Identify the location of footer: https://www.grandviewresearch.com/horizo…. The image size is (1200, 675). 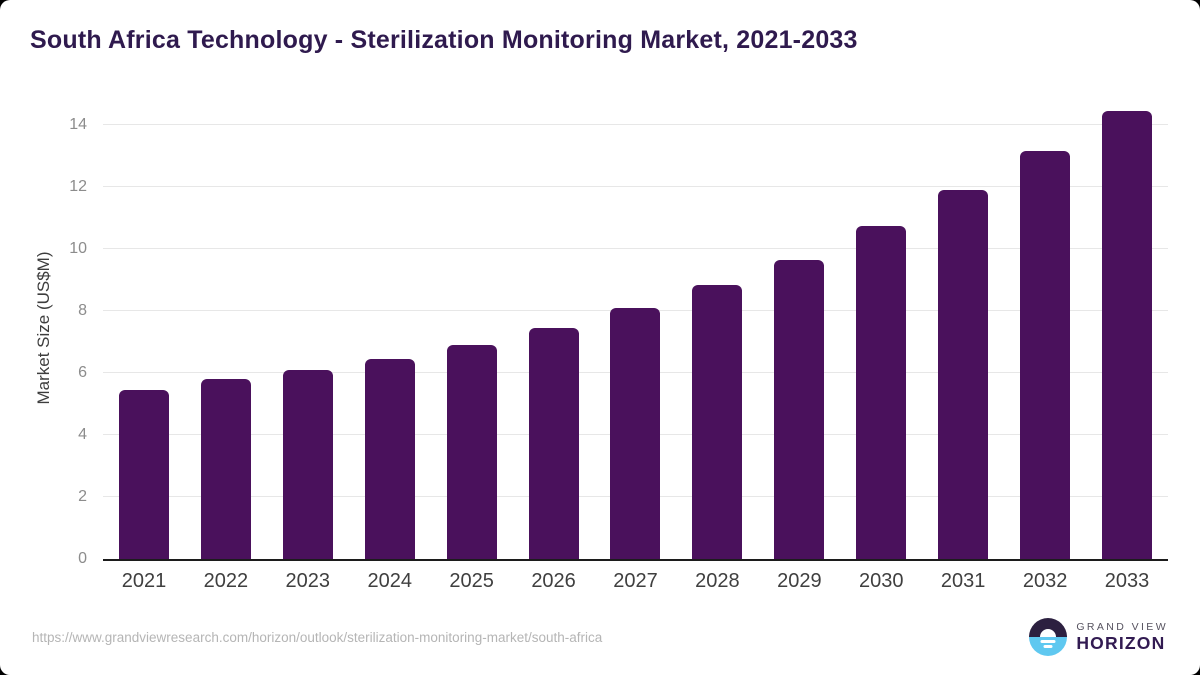
(600, 637).